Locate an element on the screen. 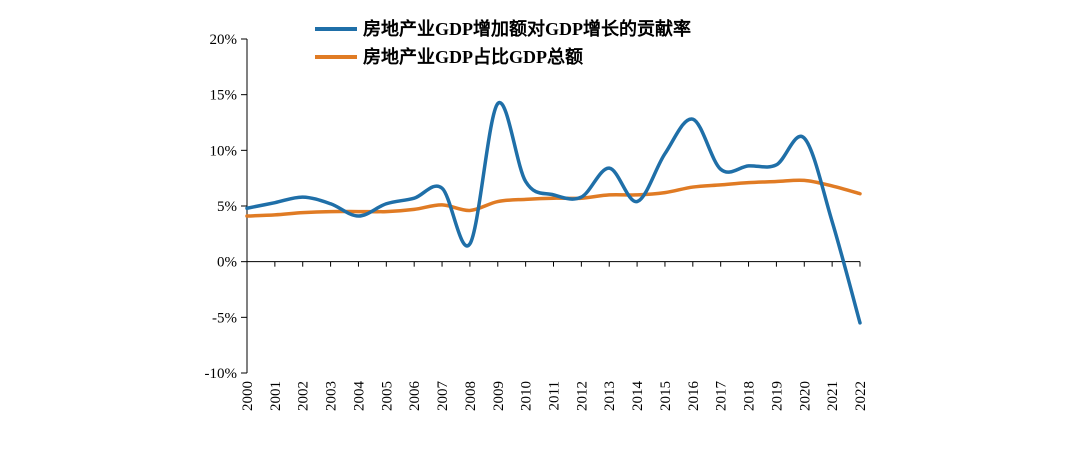 This screenshot has width=1076, height=462. x-tick-label: 2014 is located at coordinates (638, 396).